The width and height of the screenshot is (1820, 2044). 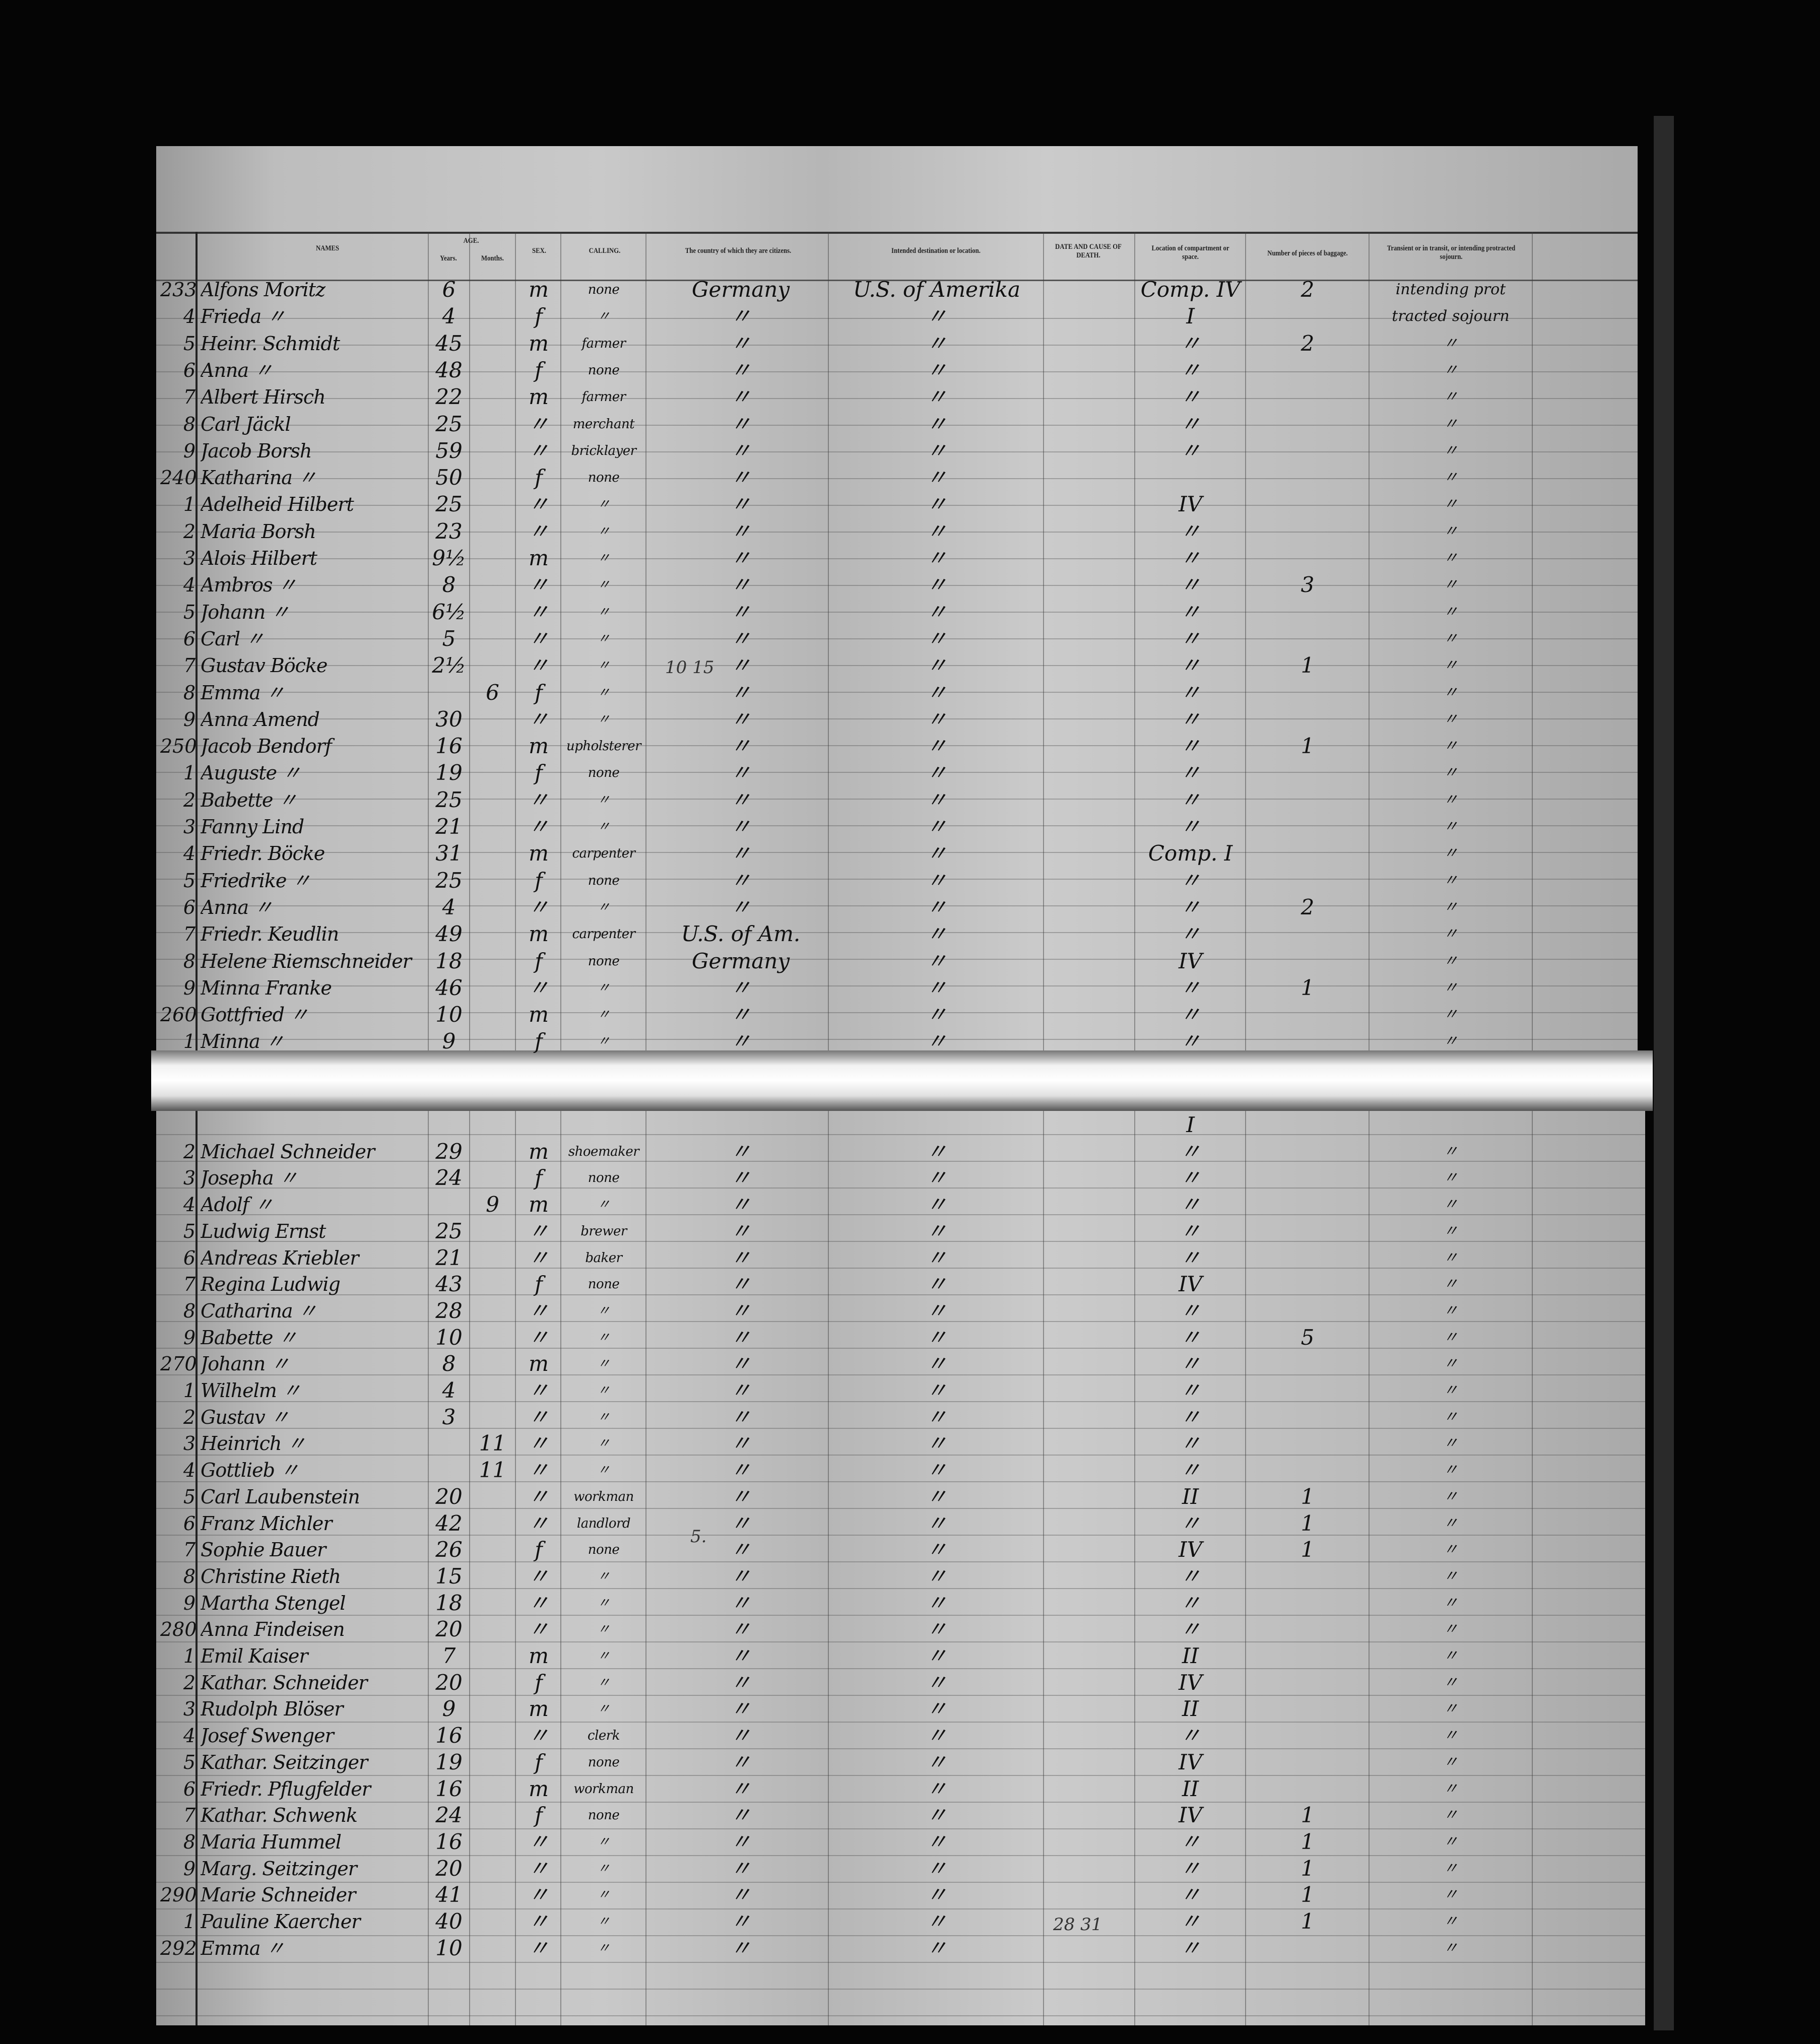 I want to click on table-row: 8 Helene Riemschneider 18 f none Germany 〃 IV 〃, so click(x=910, y=961).